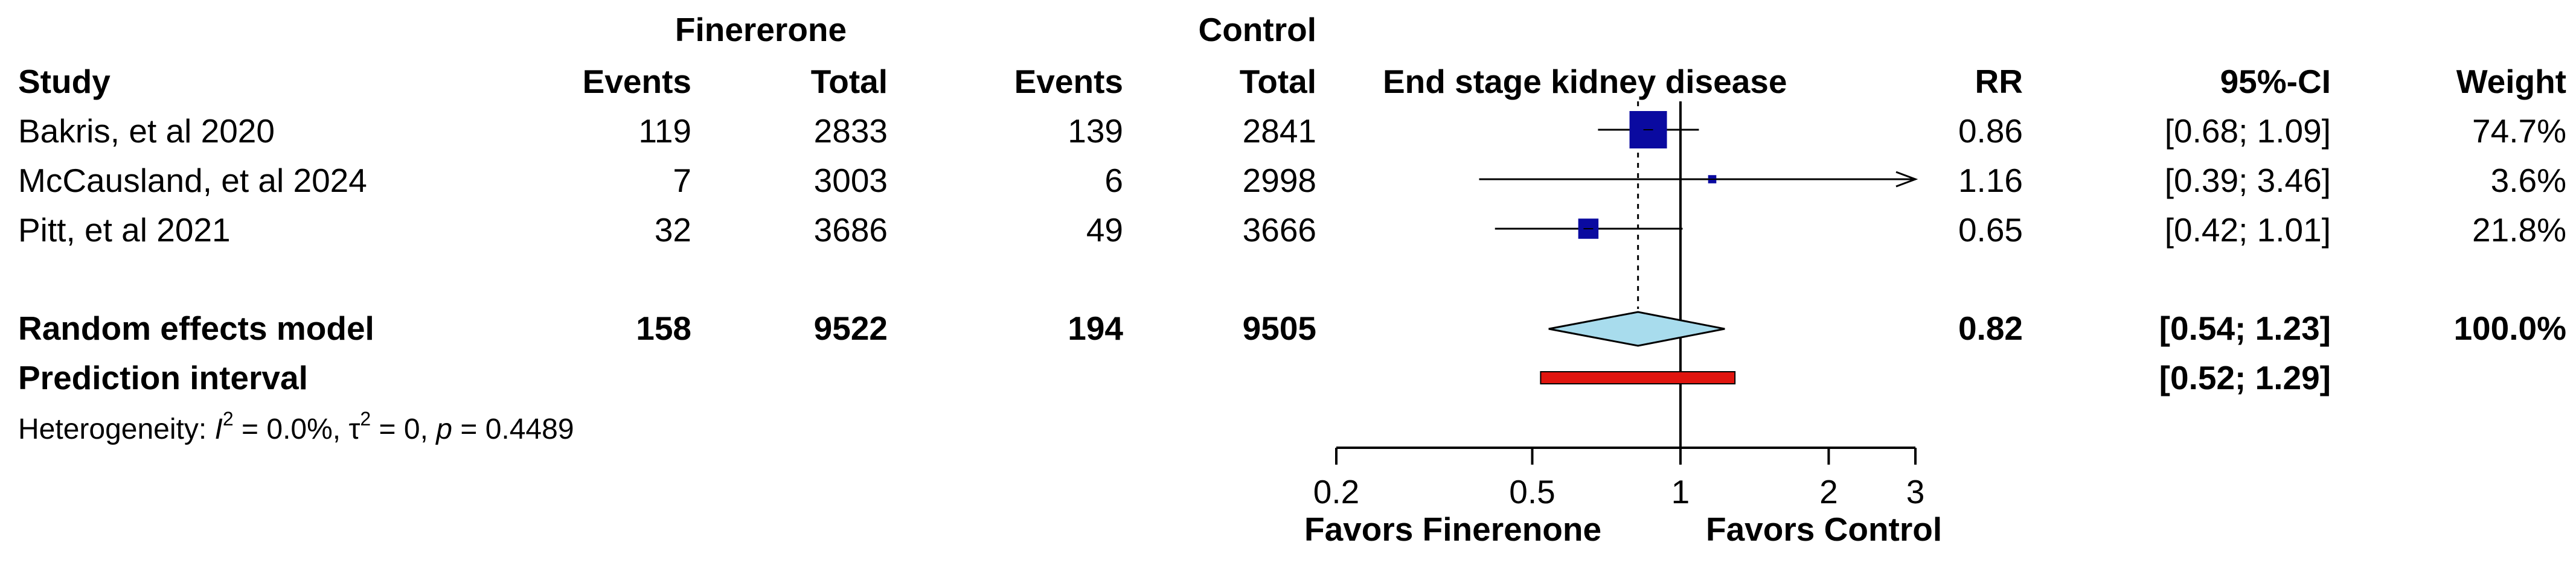  Describe the element at coordinates (850, 131) in the screenshot. I see `study-total1: 2833` at that location.